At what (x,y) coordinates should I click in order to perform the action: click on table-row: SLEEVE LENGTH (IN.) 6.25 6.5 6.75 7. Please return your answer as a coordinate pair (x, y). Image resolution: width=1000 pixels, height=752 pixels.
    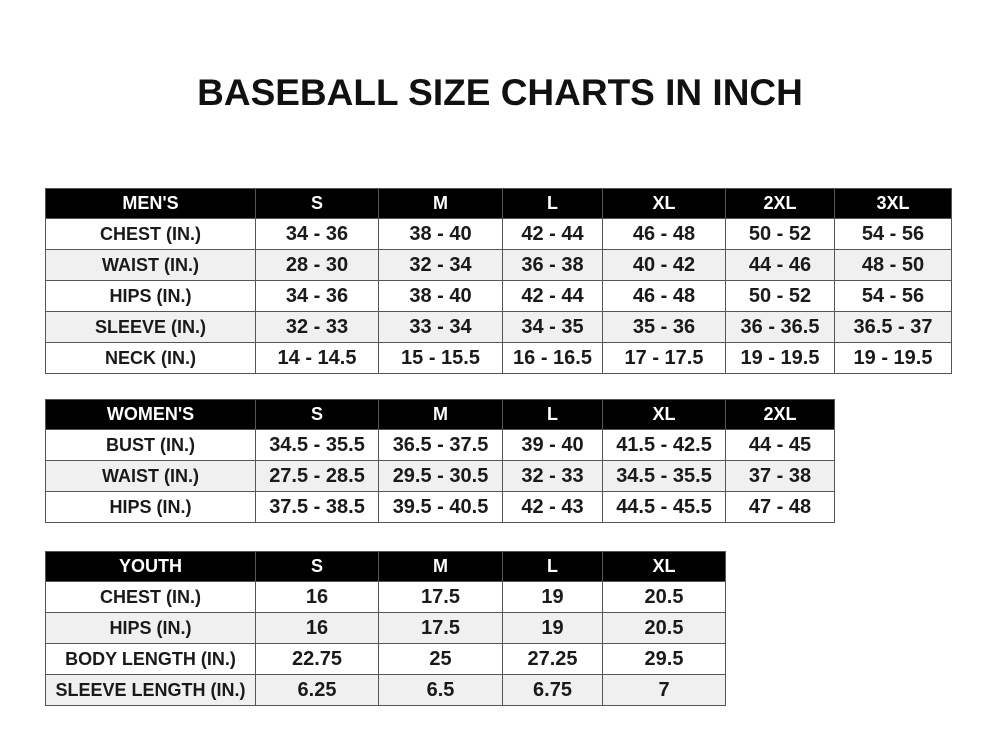
    Looking at the image, I should click on (385, 690).